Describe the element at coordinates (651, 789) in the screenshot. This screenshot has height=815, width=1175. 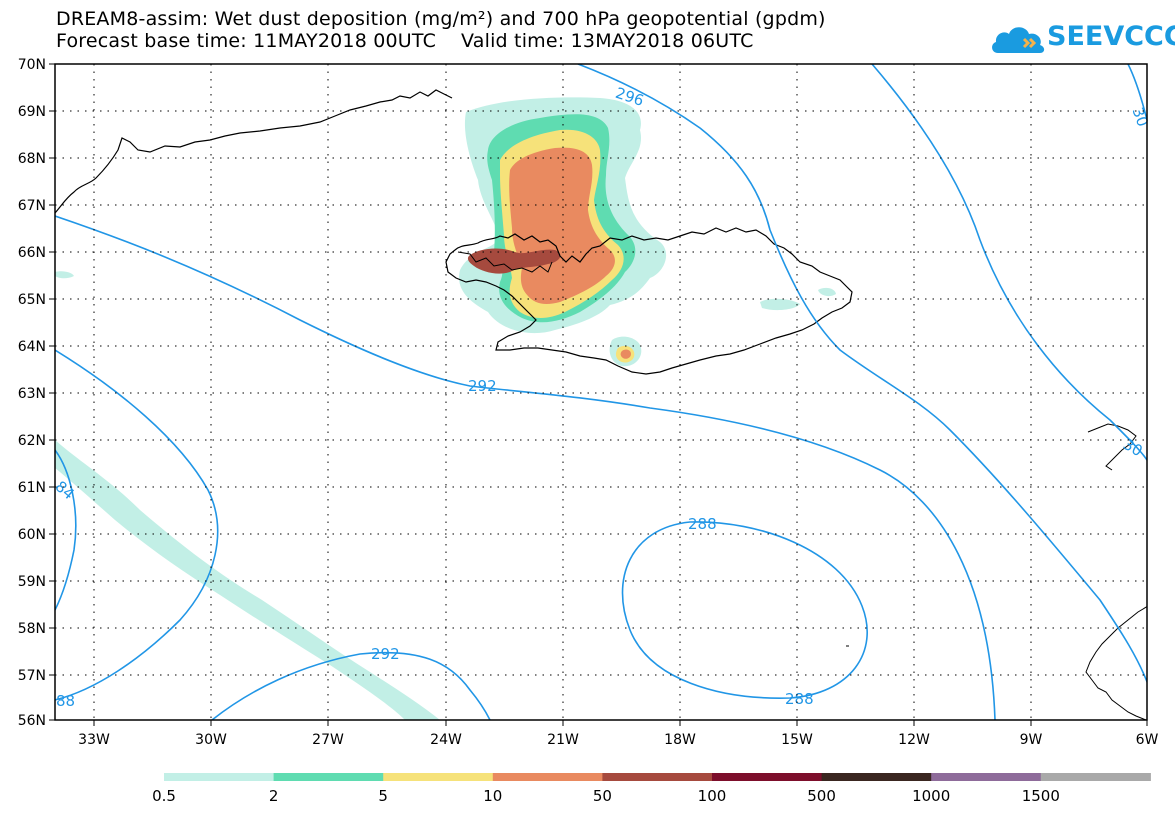
I see `colorbar: 0.5 2 5 10 50 100 500 1000 1500` at that location.